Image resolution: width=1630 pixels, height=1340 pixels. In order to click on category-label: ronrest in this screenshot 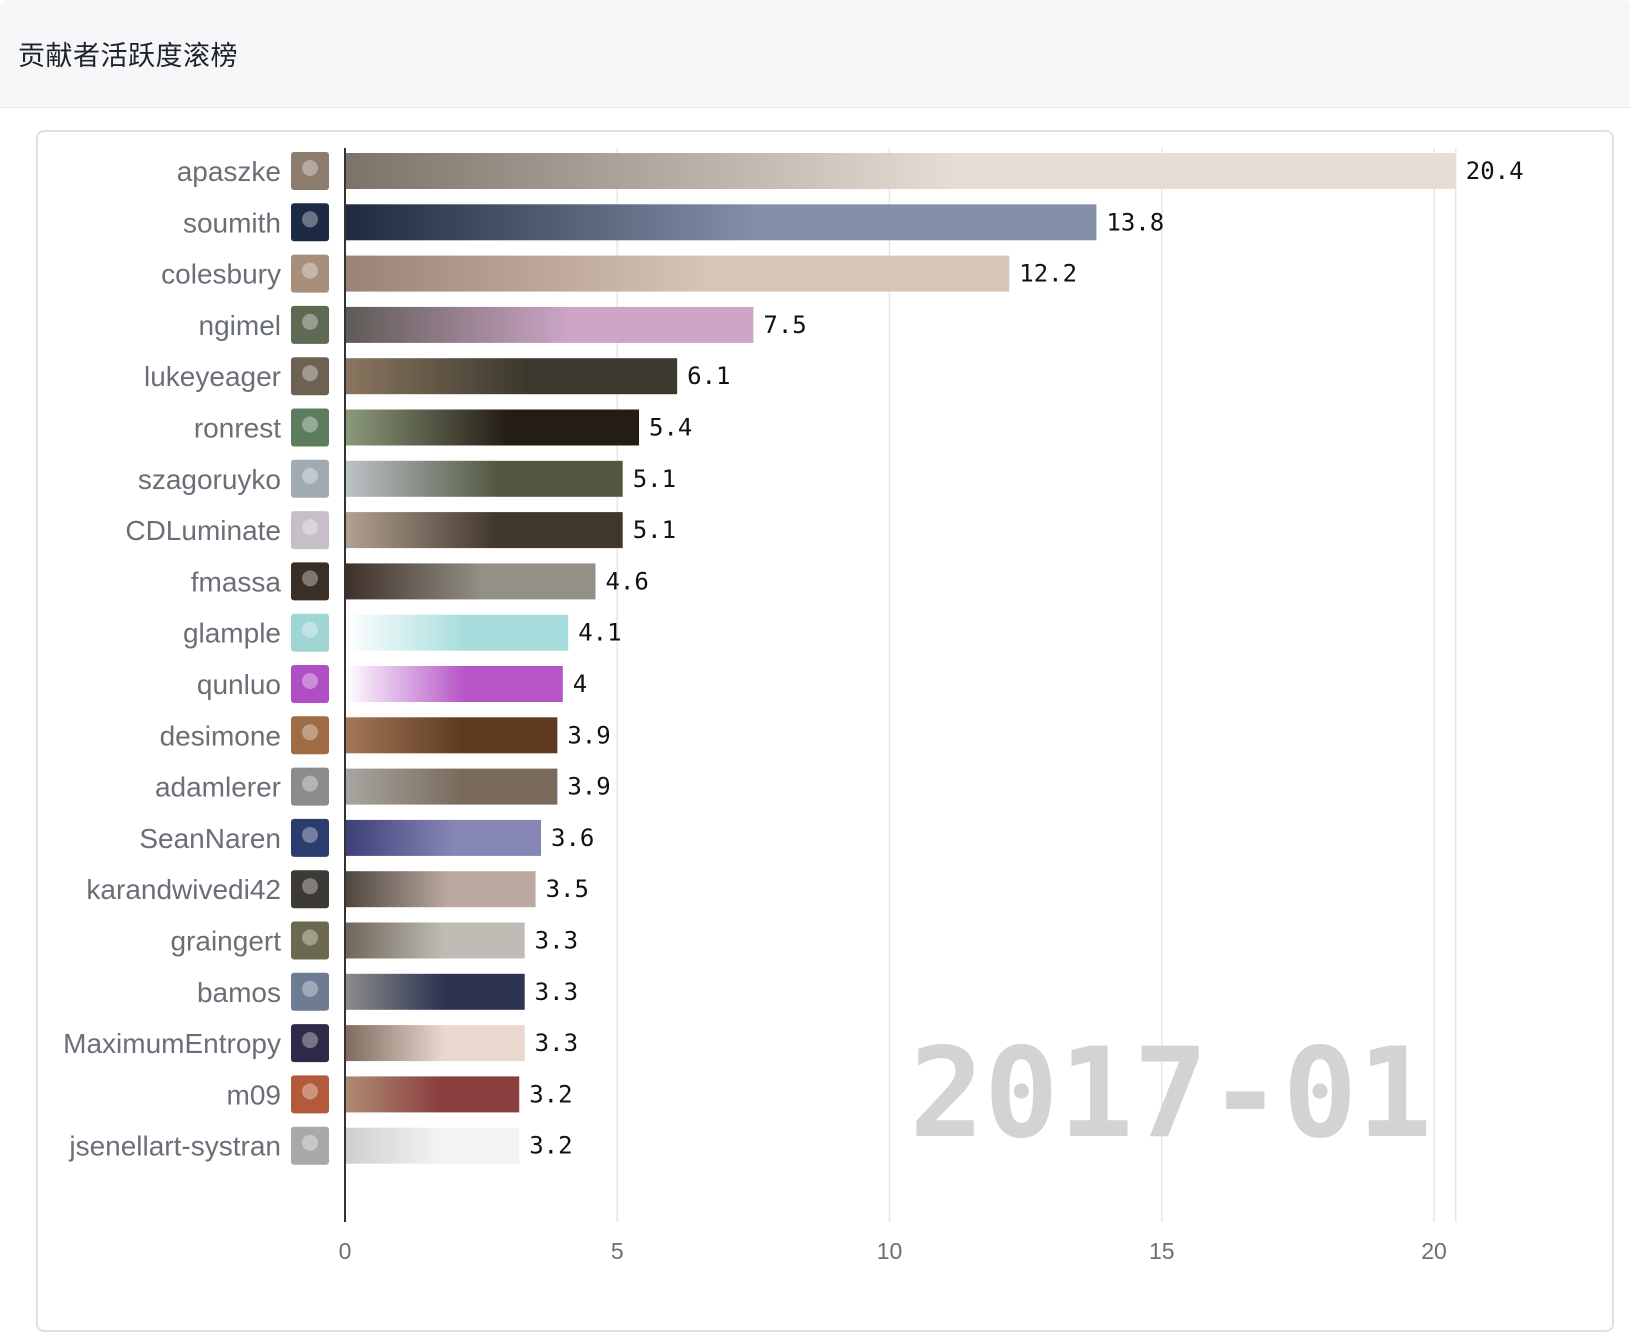, I will do `click(237, 428)`.